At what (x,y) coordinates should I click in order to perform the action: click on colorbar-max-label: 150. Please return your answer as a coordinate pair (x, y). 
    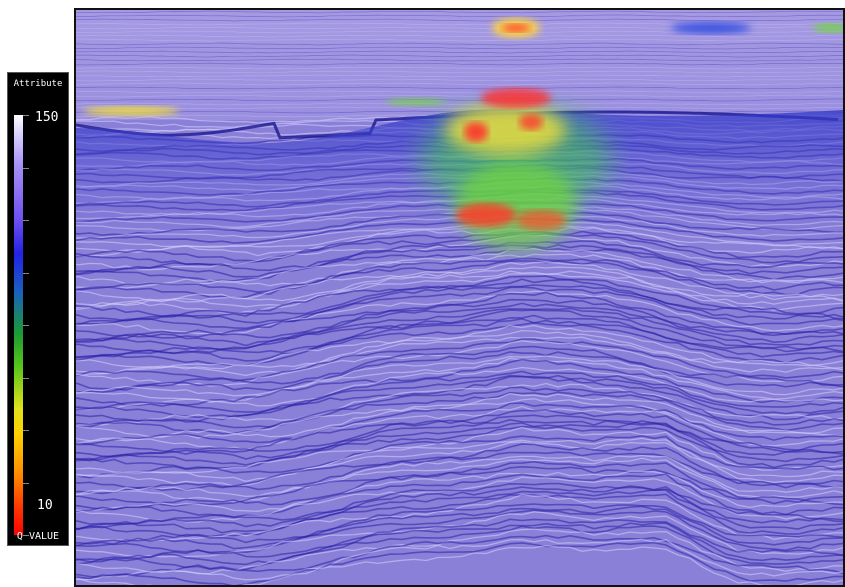
    Looking at the image, I should click on (47, 117).